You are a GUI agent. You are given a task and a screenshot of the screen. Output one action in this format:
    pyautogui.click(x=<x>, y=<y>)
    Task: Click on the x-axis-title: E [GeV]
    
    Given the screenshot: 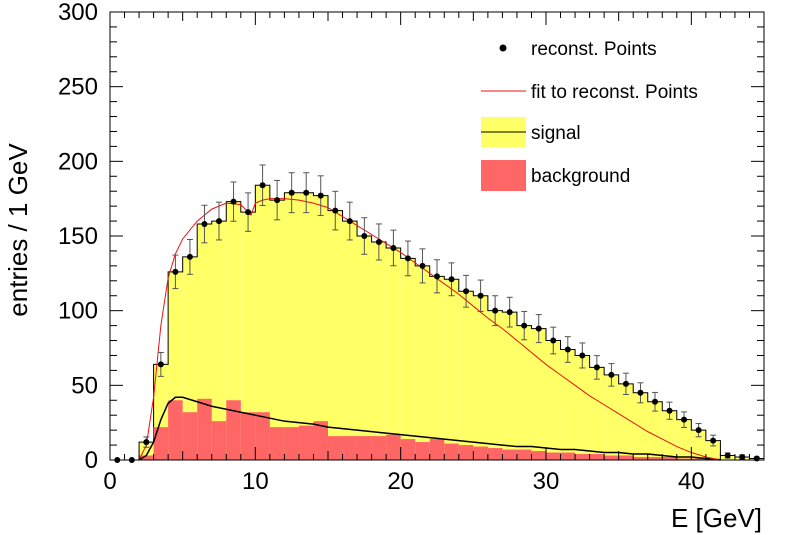 What is the action you would take?
    pyautogui.click(x=716, y=518)
    